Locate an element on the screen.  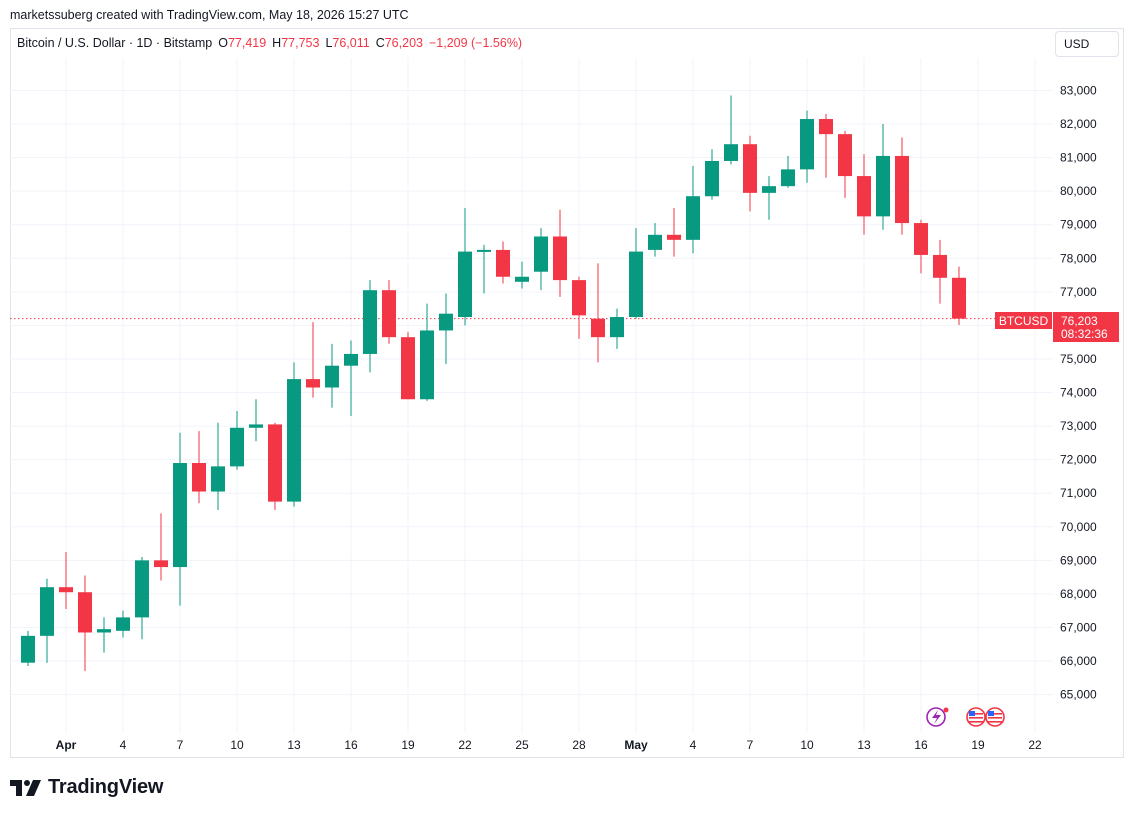
symbol-tag-text: BTCUSD is located at coordinates (1024, 321).